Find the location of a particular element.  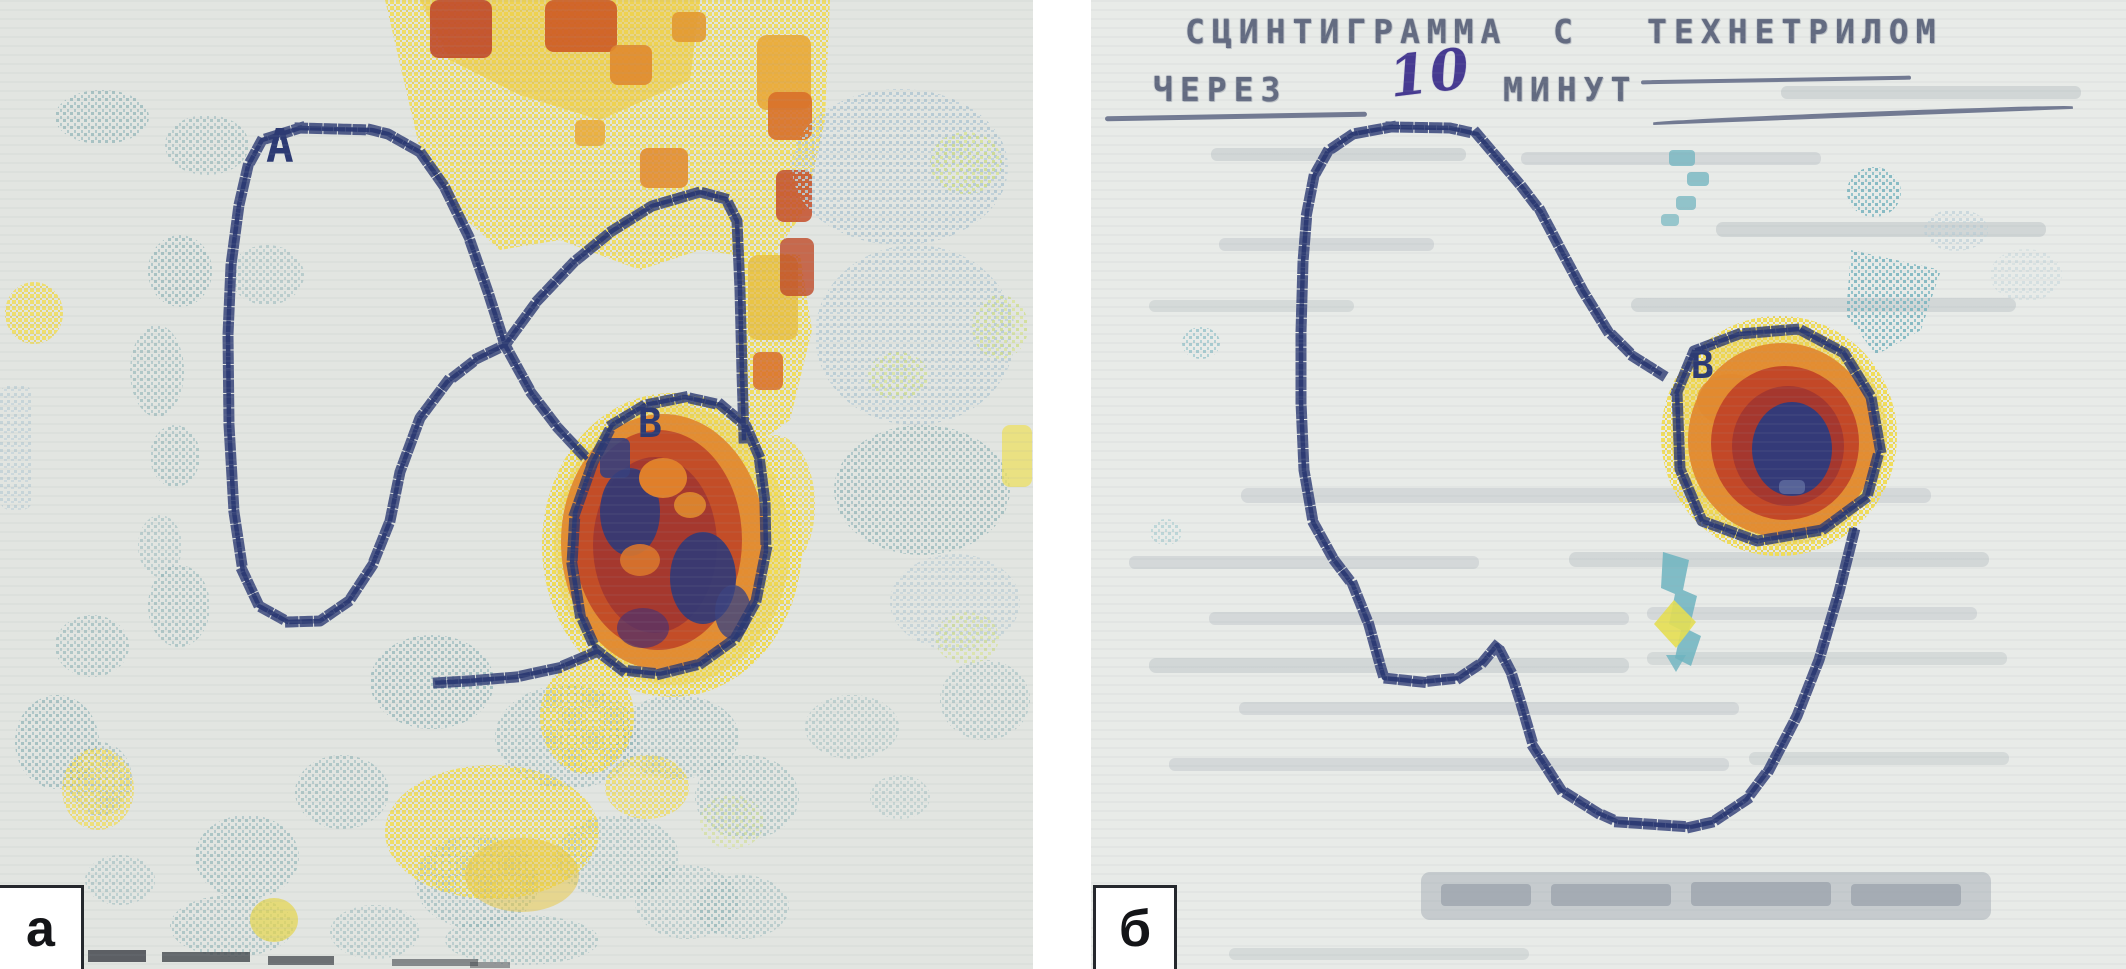

nodule-marker-b: B is located at coordinates (1702, 365).